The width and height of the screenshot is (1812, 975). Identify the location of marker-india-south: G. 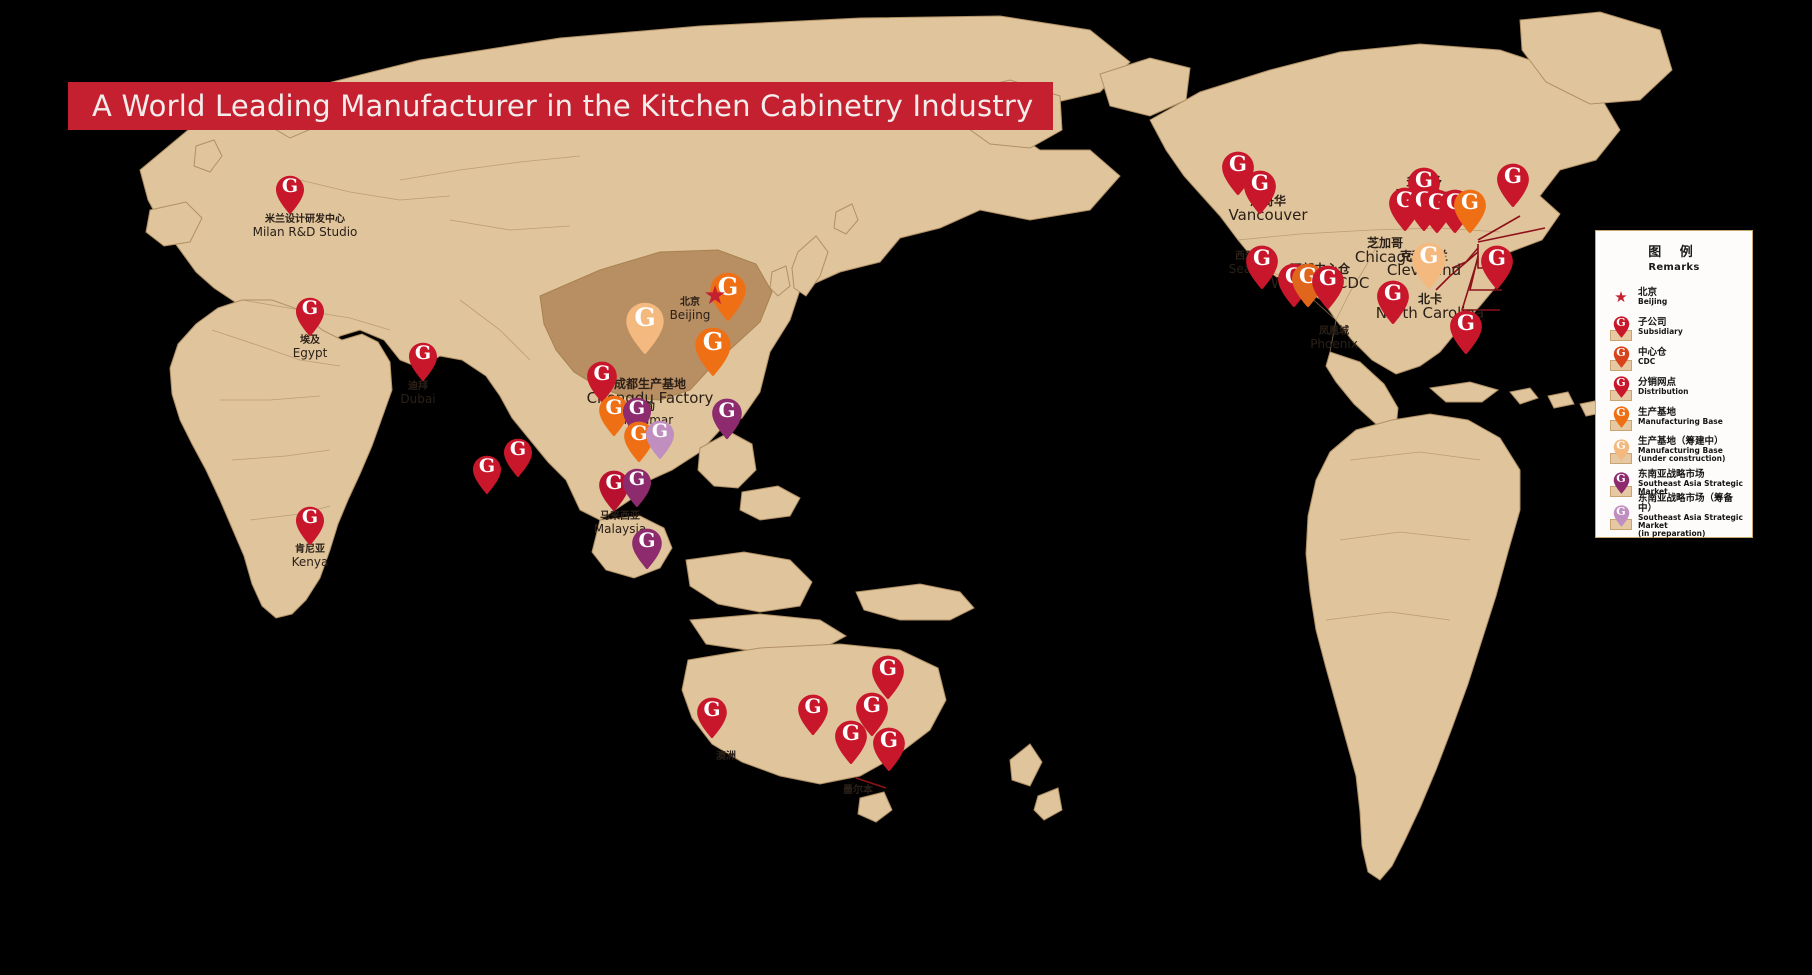
(518, 458).